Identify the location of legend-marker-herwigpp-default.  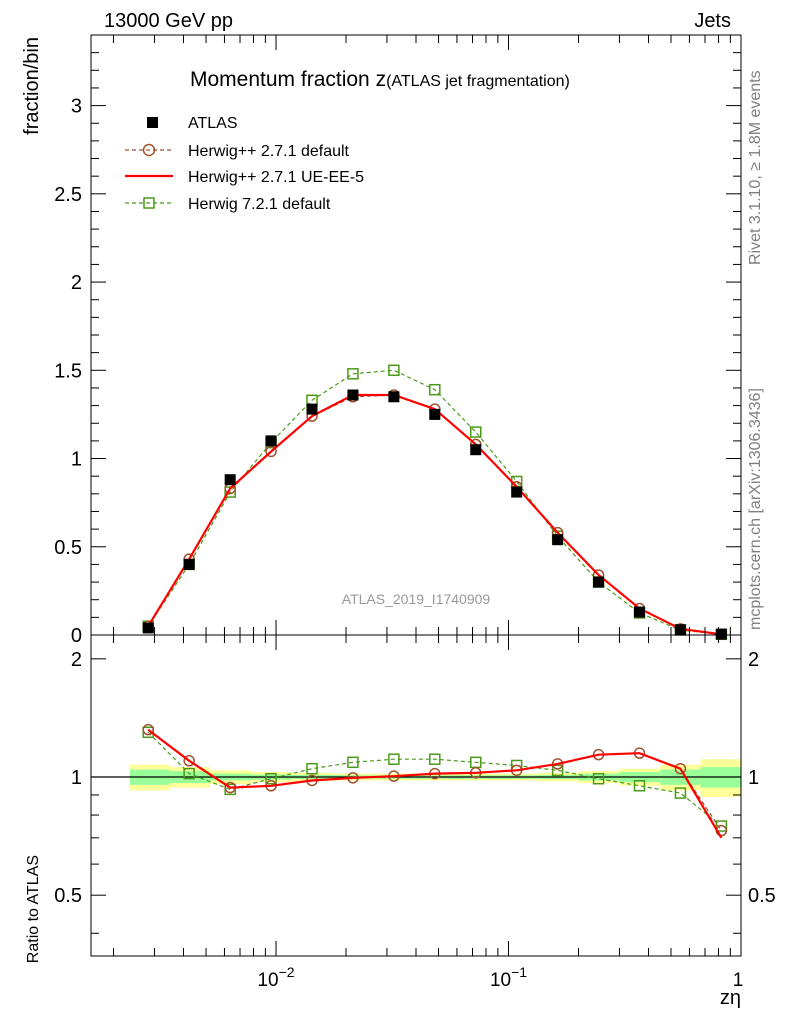
(149, 150).